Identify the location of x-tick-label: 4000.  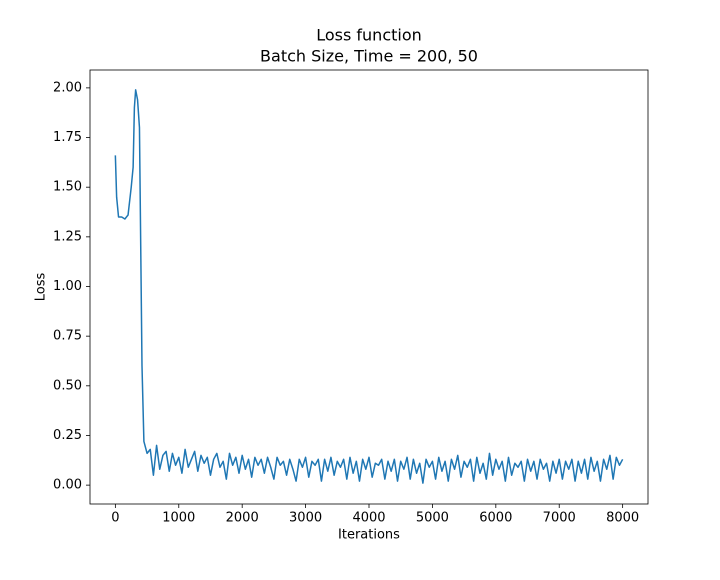
(368, 518).